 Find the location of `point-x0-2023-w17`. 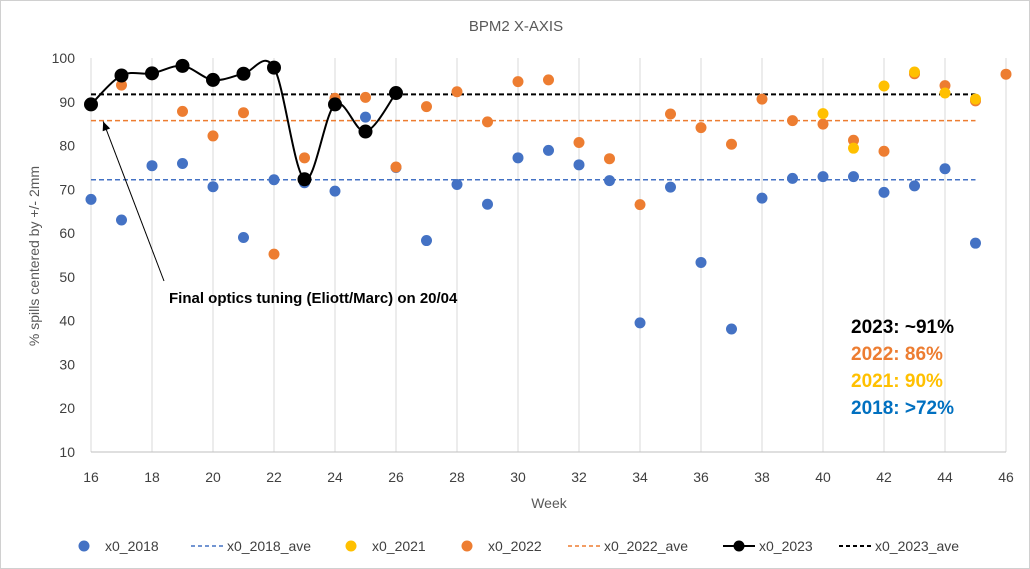

point-x0-2023-w17 is located at coordinates (121, 75).